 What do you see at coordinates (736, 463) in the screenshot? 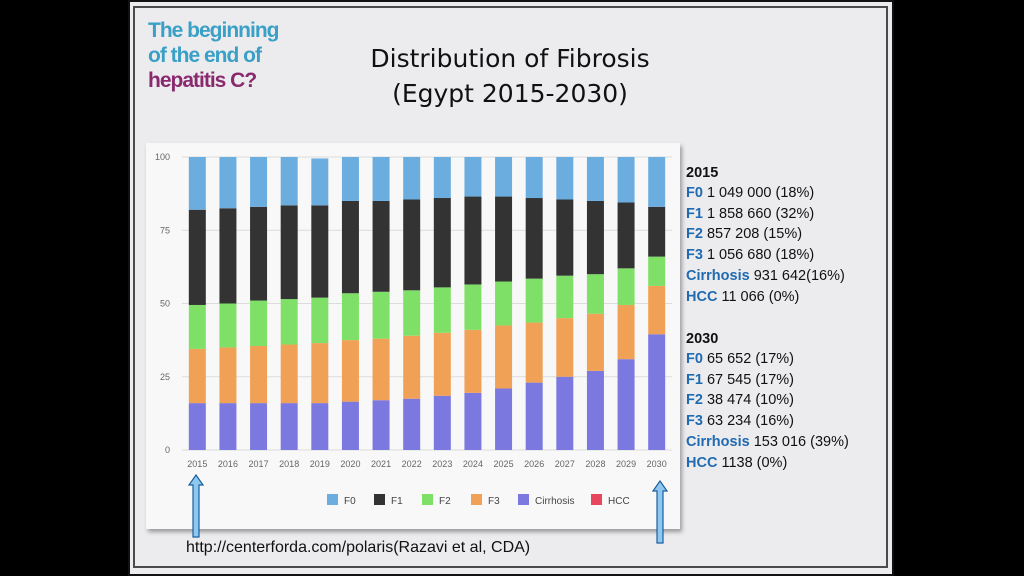
I see `stats-row: HCC 1138 (0%)` at bounding box center [736, 463].